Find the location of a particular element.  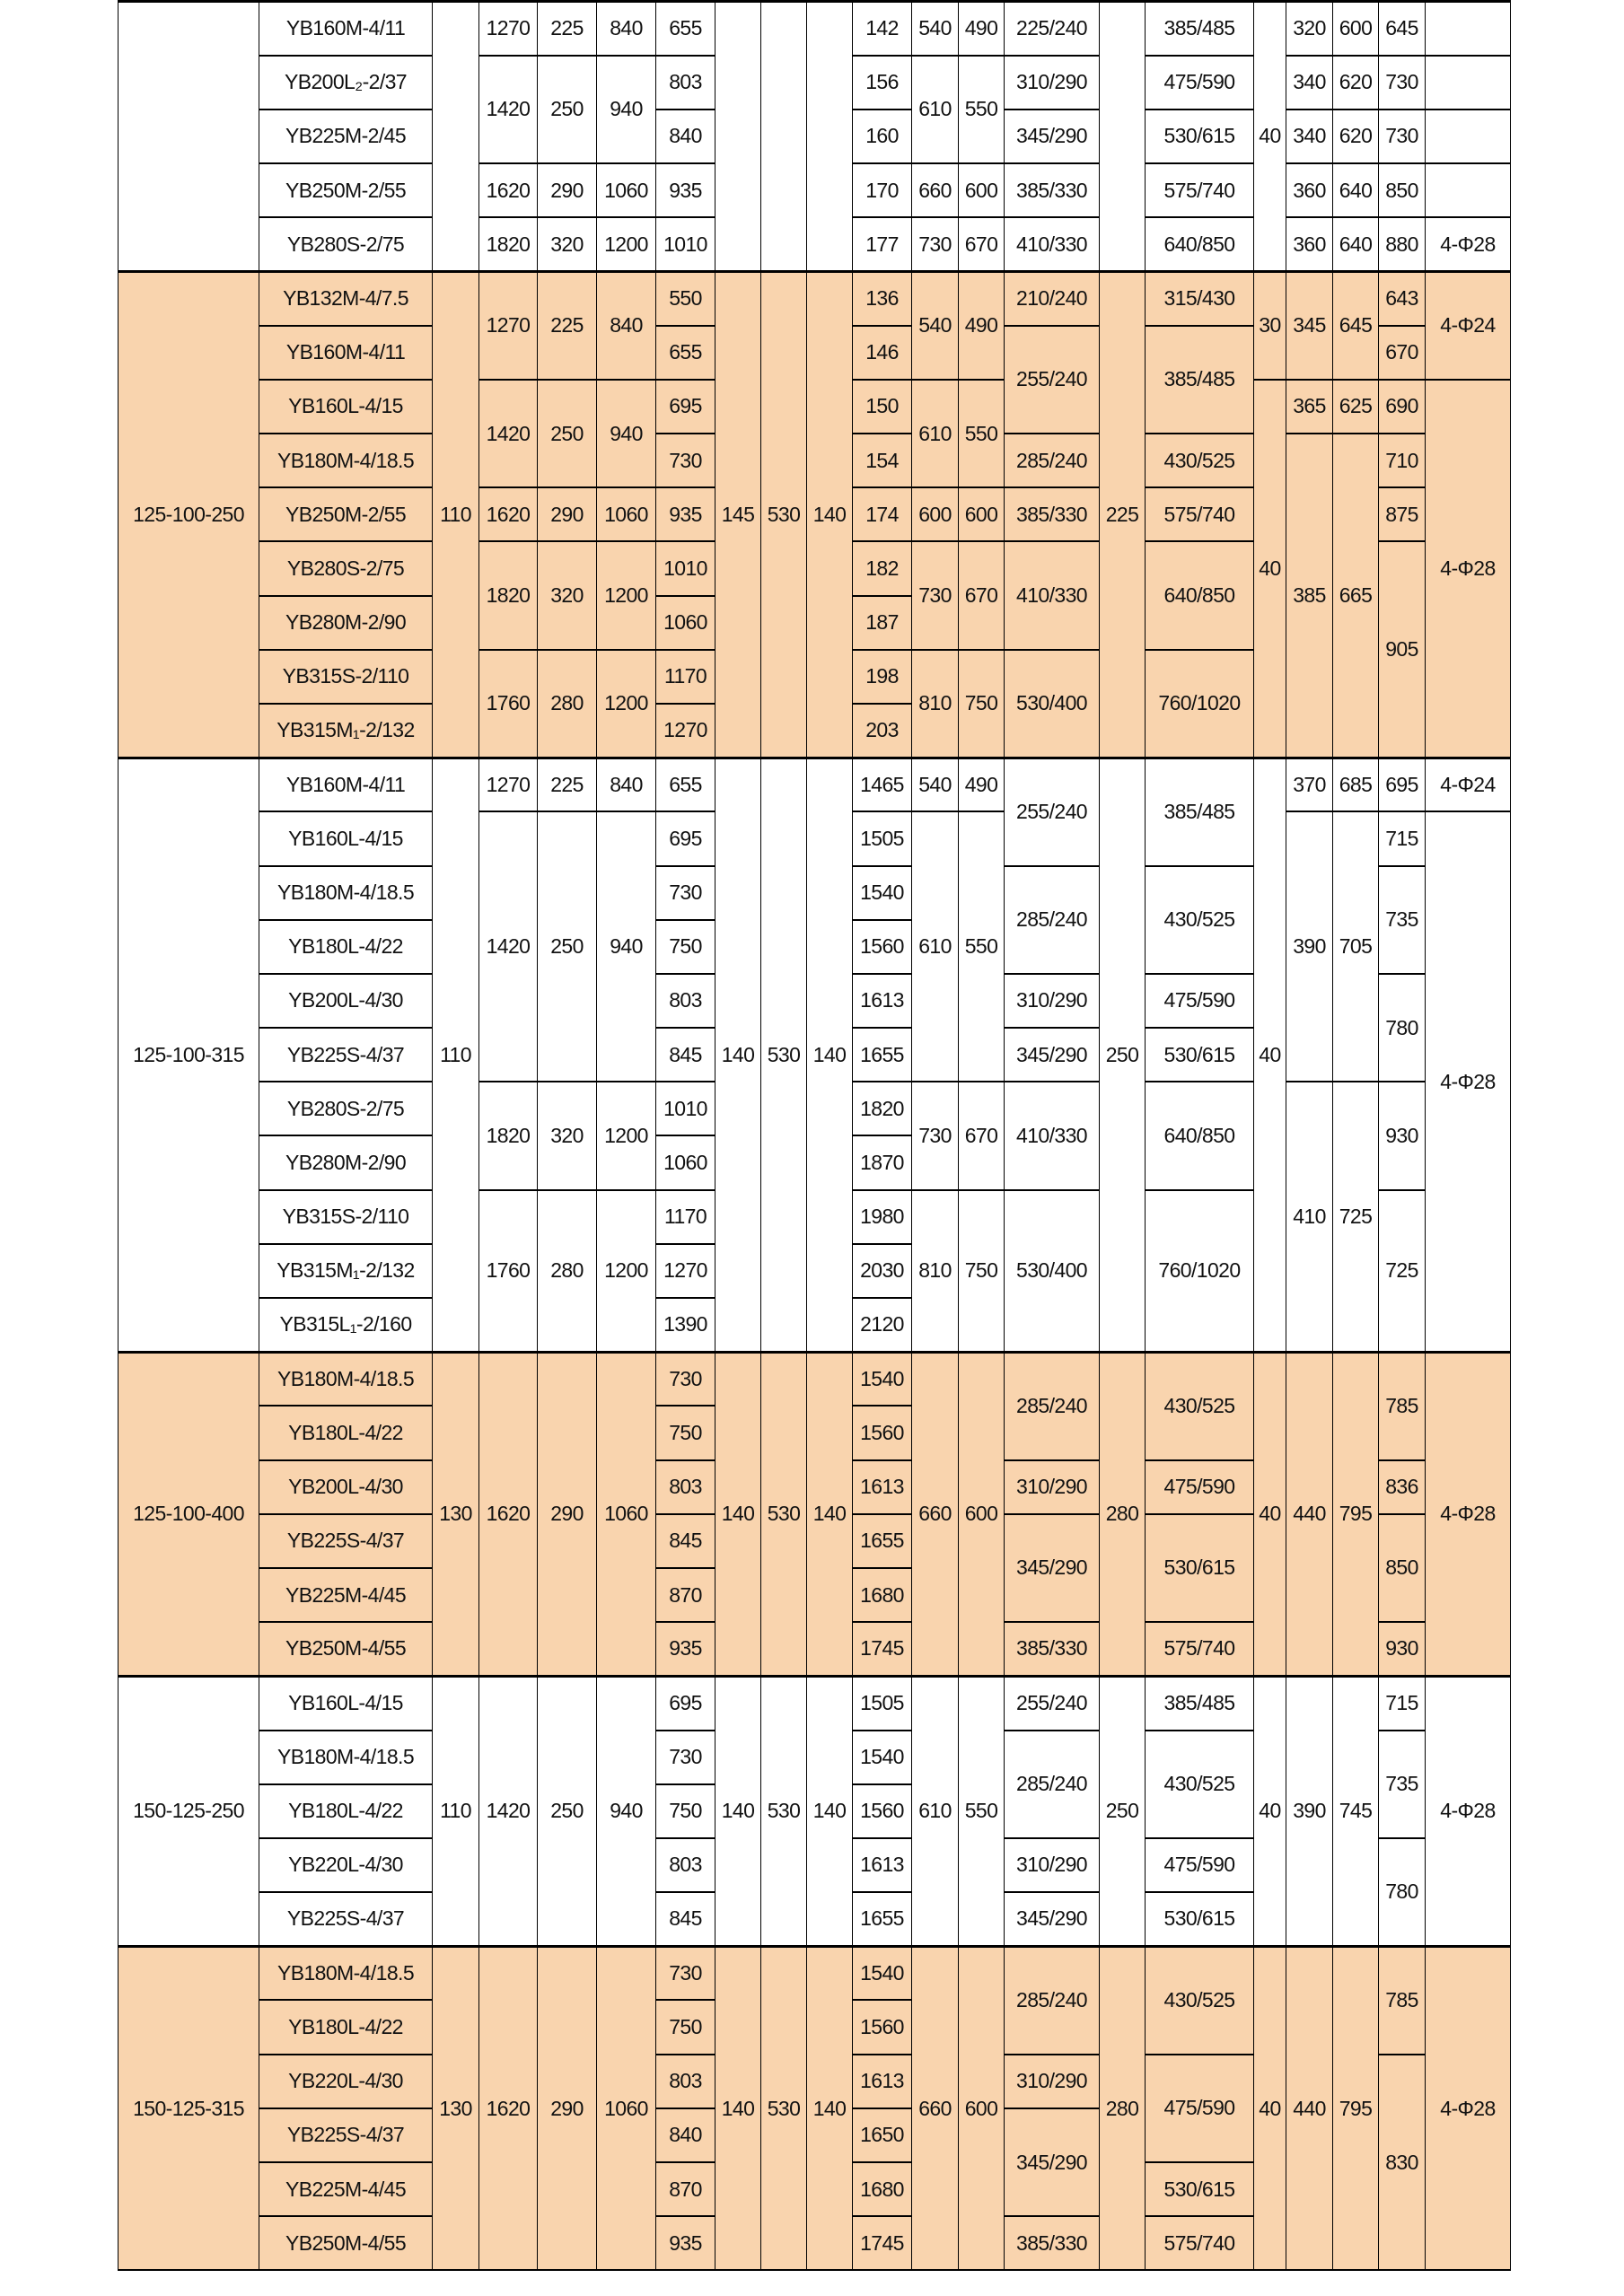

table-cell: YB315M₁-2/132 is located at coordinates (346, 1271).